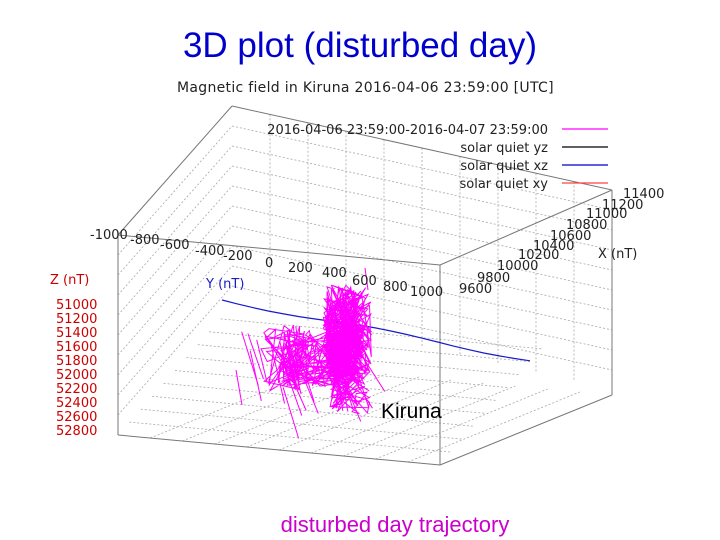 This screenshot has height=540, width=720. What do you see at coordinates (69, 280) in the screenshot?
I see `z-axis-label: Z (nT)` at bounding box center [69, 280].